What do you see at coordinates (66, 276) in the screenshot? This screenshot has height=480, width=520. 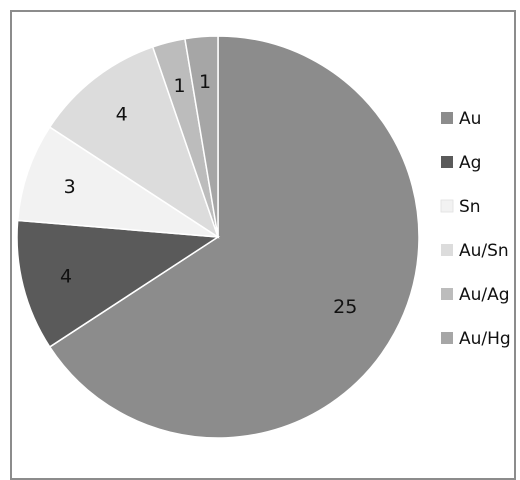 I see `data-label-ag: 4` at bounding box center [66, 276].